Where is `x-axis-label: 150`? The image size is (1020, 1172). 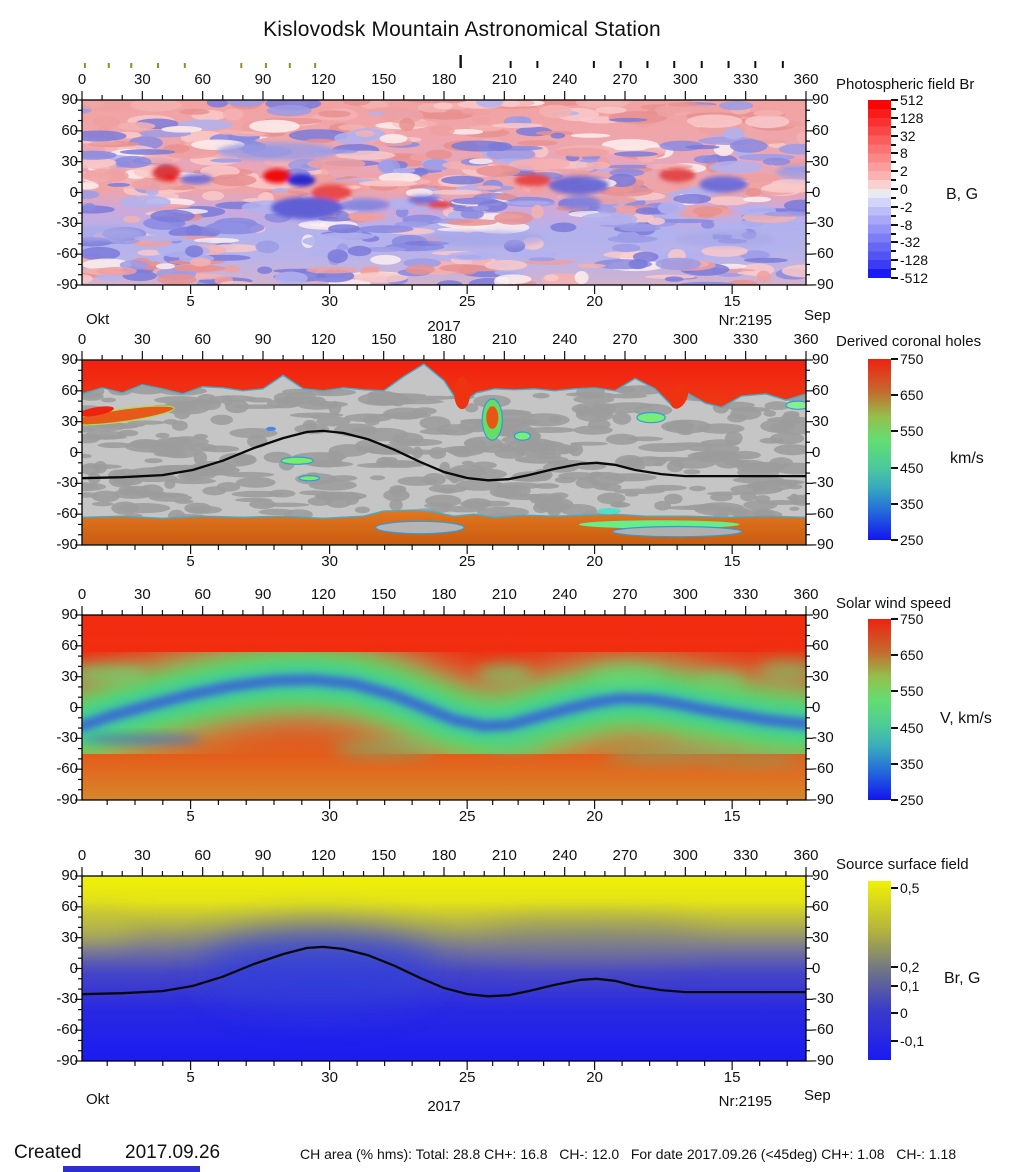
x-axis-label: 150 is located at coordinates (384, 79).